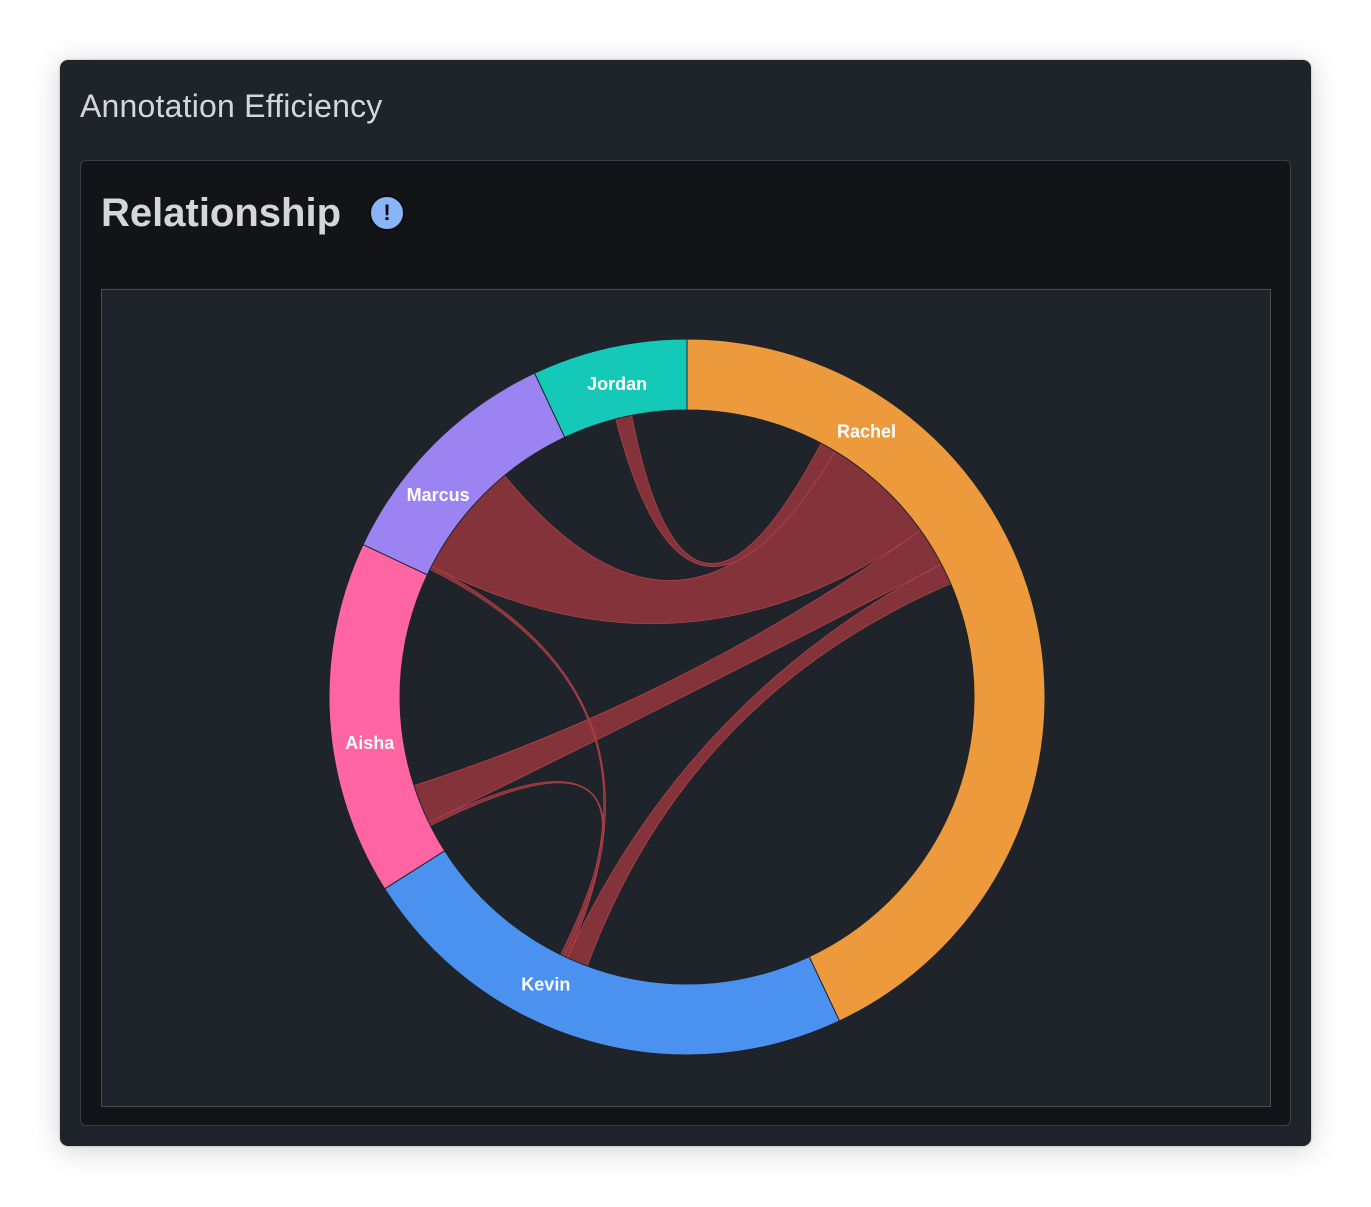  What do you see at coordinates (545, 985) in the screenshot?
I see `arc-label-kevin: Kevin` at bounding box center [545, 985].